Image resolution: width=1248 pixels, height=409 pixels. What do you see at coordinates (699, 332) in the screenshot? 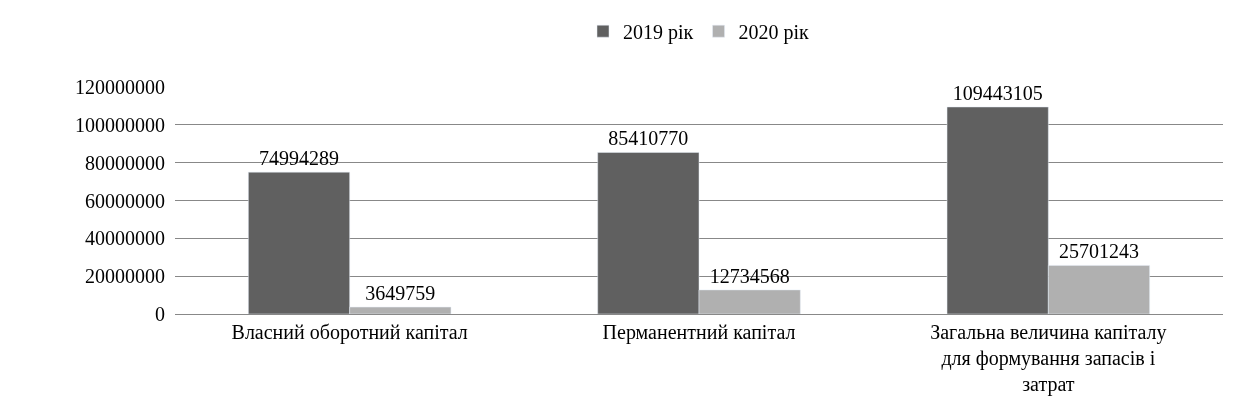
I see `x-tick-label: Перманентний капітал` at bounding box center [699, 332].